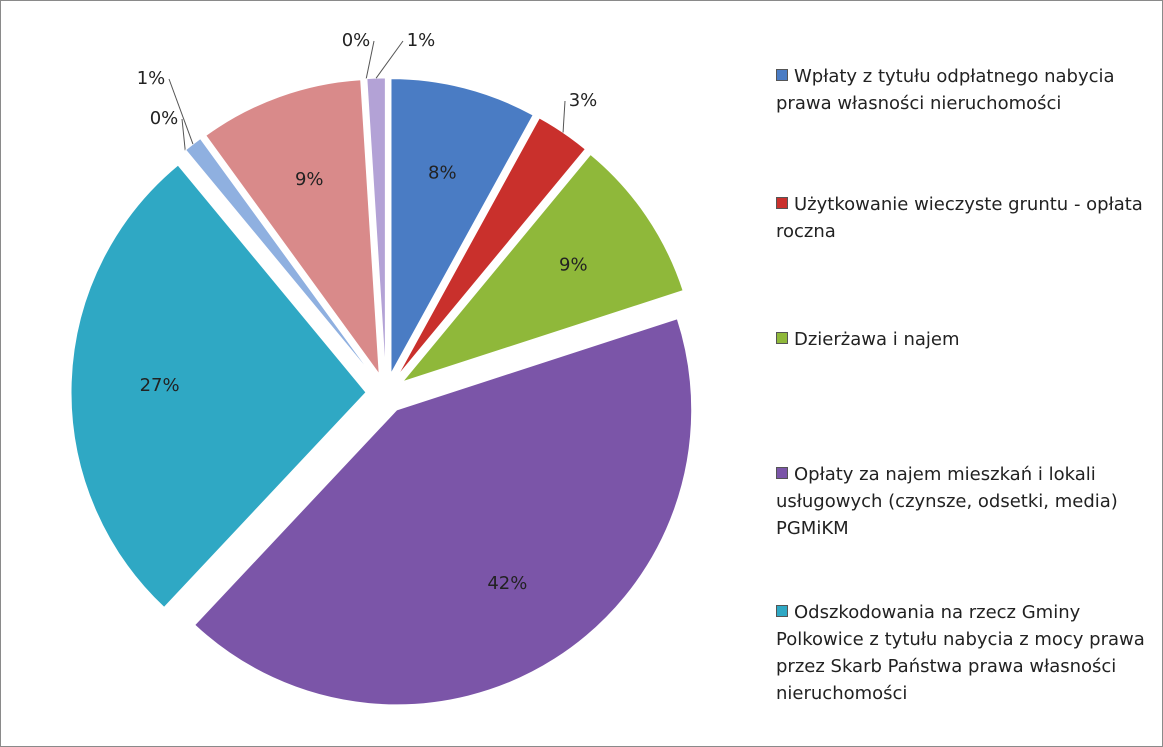  What do you see at coordinates (160, 385) in the screenshot?
I see `data-label: 27%` at bounding box center [160, 385].